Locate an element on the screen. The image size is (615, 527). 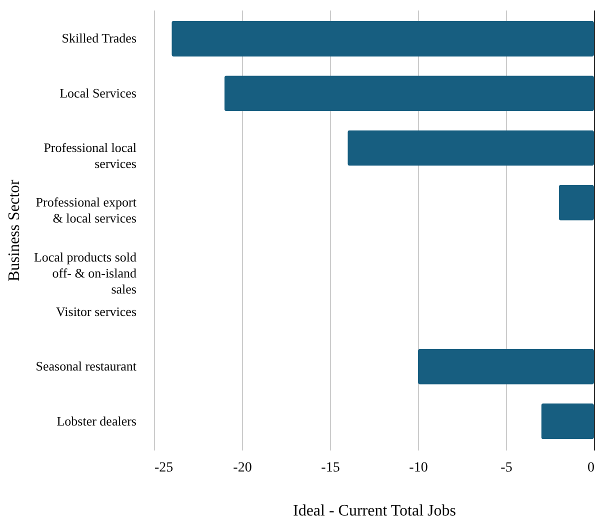
x-tick-label: -5 is located at coordinates (506, 468).